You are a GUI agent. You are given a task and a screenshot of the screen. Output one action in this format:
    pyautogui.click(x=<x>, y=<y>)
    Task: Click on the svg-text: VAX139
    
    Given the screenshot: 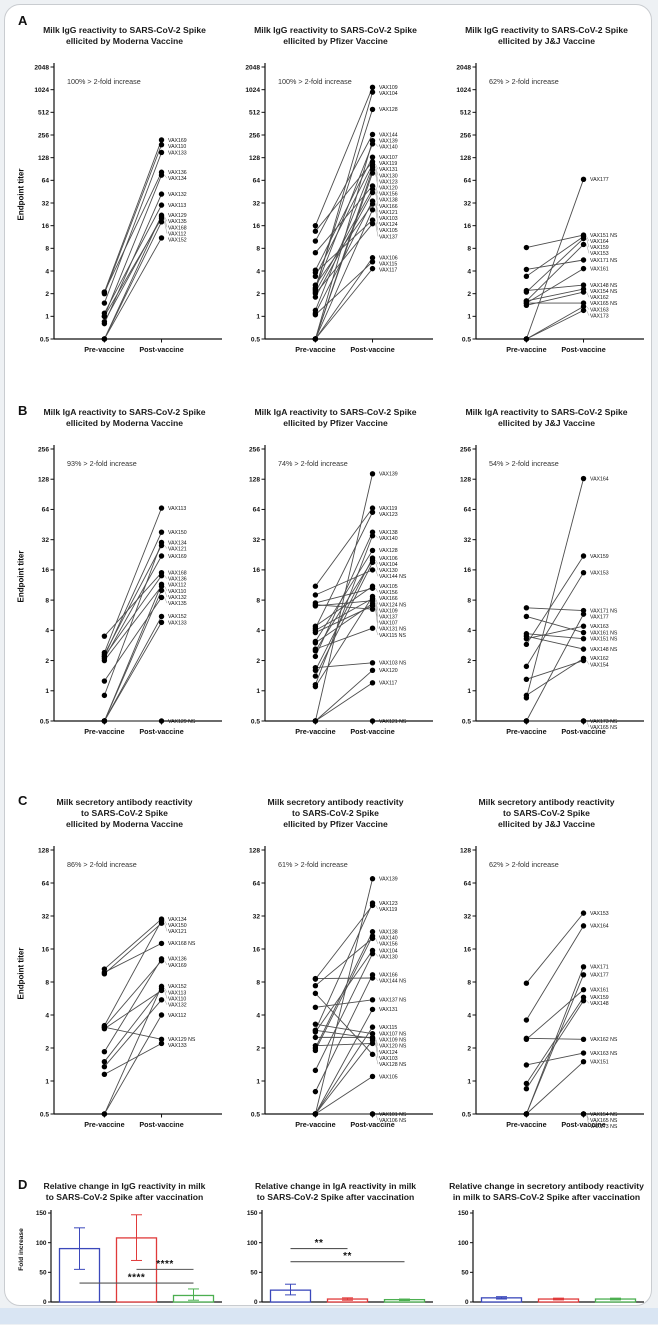 What is the action you would take?
    pyautogui.click(x=388, y=142)
    